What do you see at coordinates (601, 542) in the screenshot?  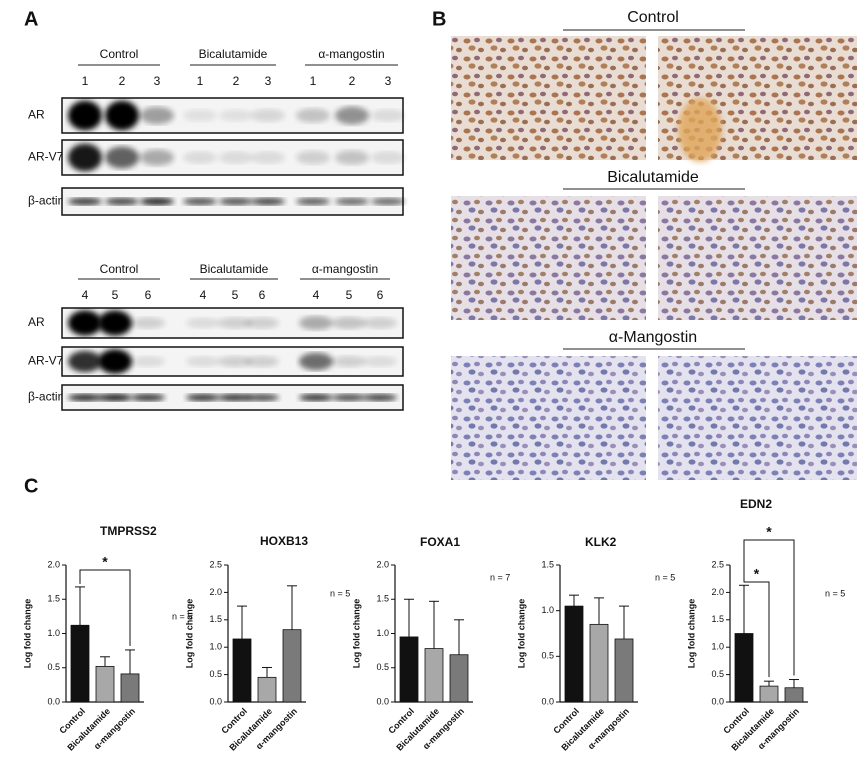 I see `chart-title: KLK2` at bounding box center [601, 542].